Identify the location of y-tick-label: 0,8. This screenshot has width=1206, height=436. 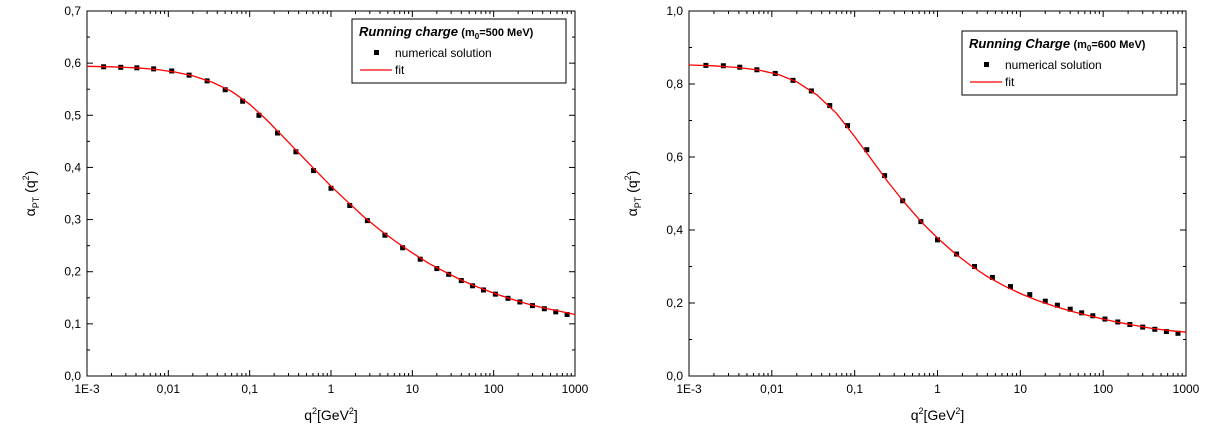
(674, 84).